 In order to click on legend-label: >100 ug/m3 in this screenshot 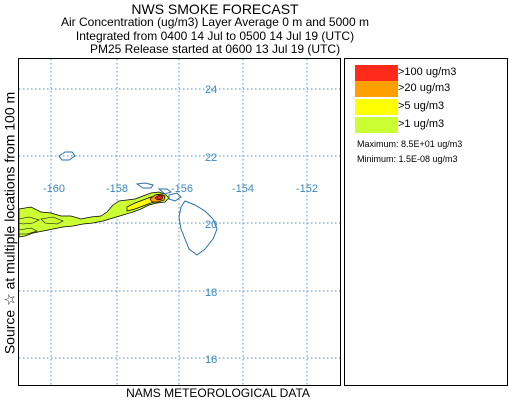, I will do `click(427, 72)`.